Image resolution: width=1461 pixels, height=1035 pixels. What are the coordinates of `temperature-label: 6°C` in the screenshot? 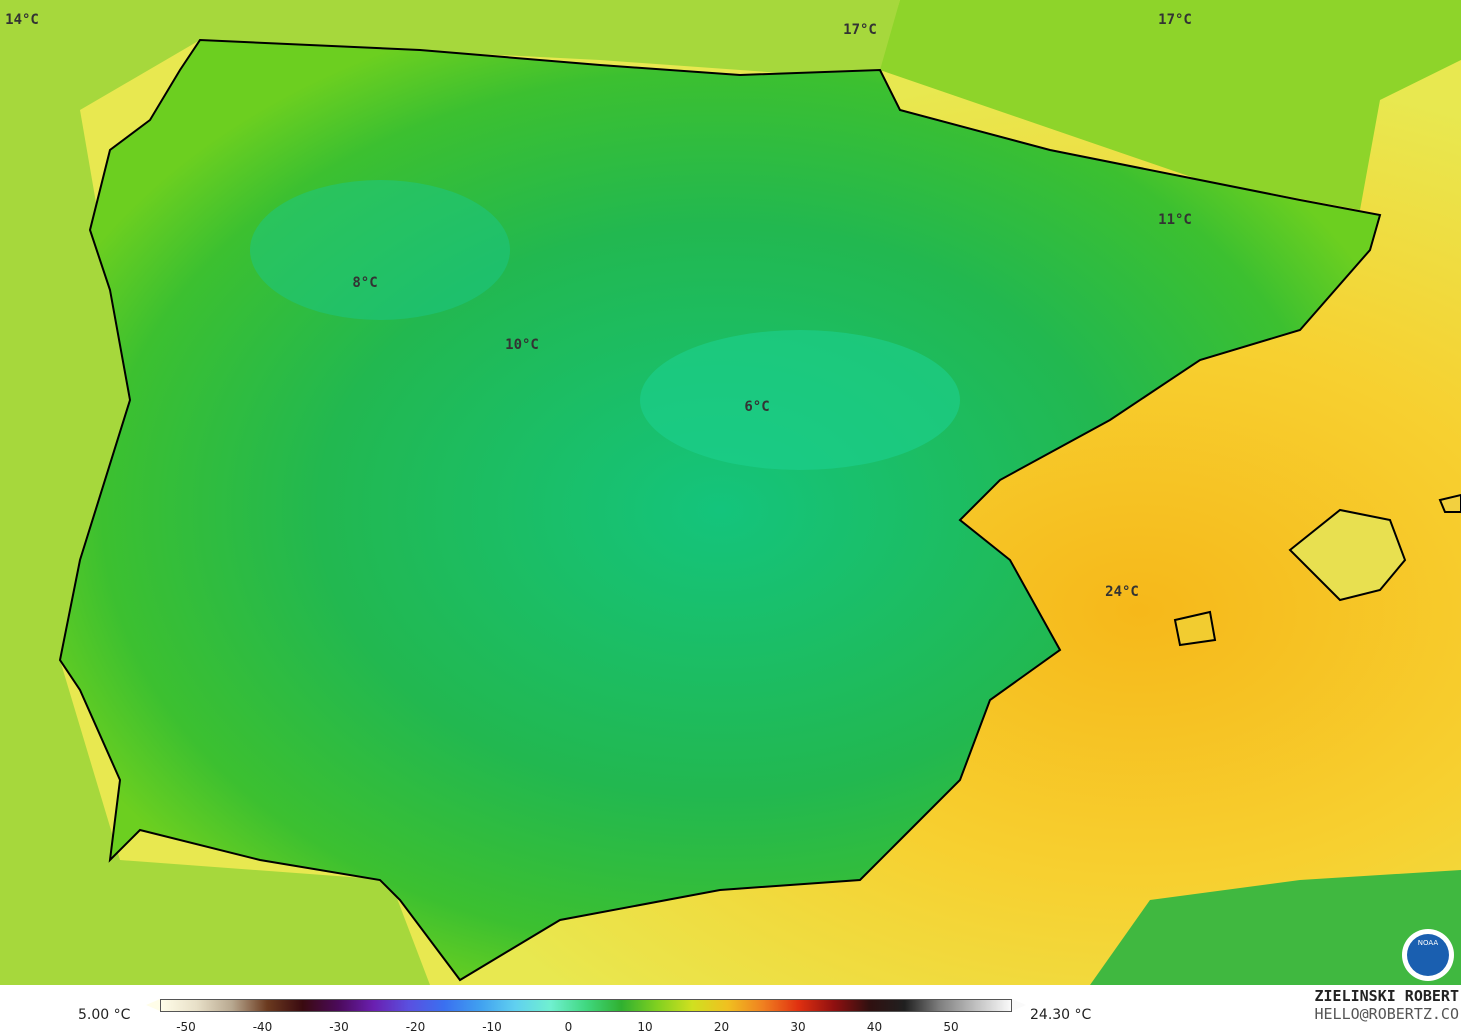 It's located at (756, 407).